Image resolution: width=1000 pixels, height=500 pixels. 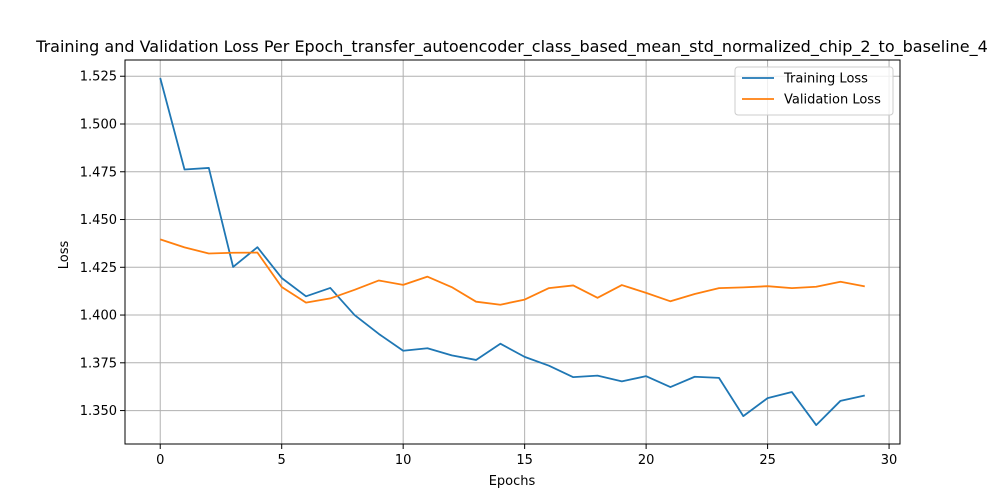 I want to click on x-axis-label: Epochs, so click(x=512, y=481).